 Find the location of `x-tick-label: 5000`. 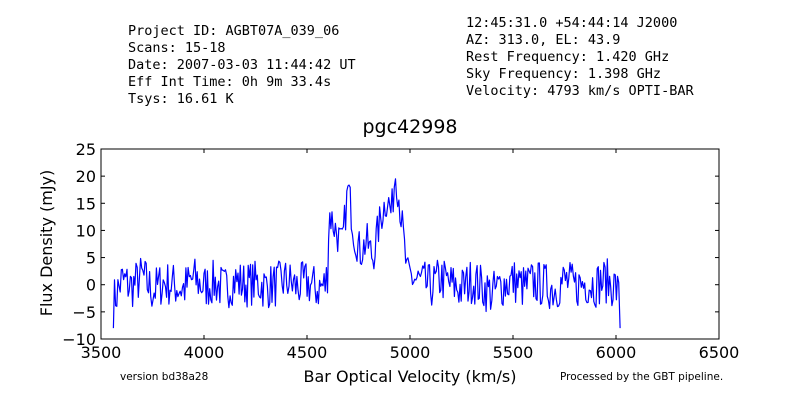

x-tick-label: 5000 is located at coordinates (410, 352).